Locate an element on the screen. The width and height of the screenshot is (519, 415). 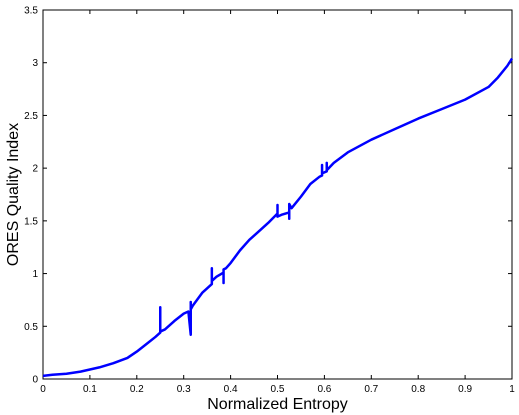
x-tick-label: 0.5 is located at coordinates (278, 389).